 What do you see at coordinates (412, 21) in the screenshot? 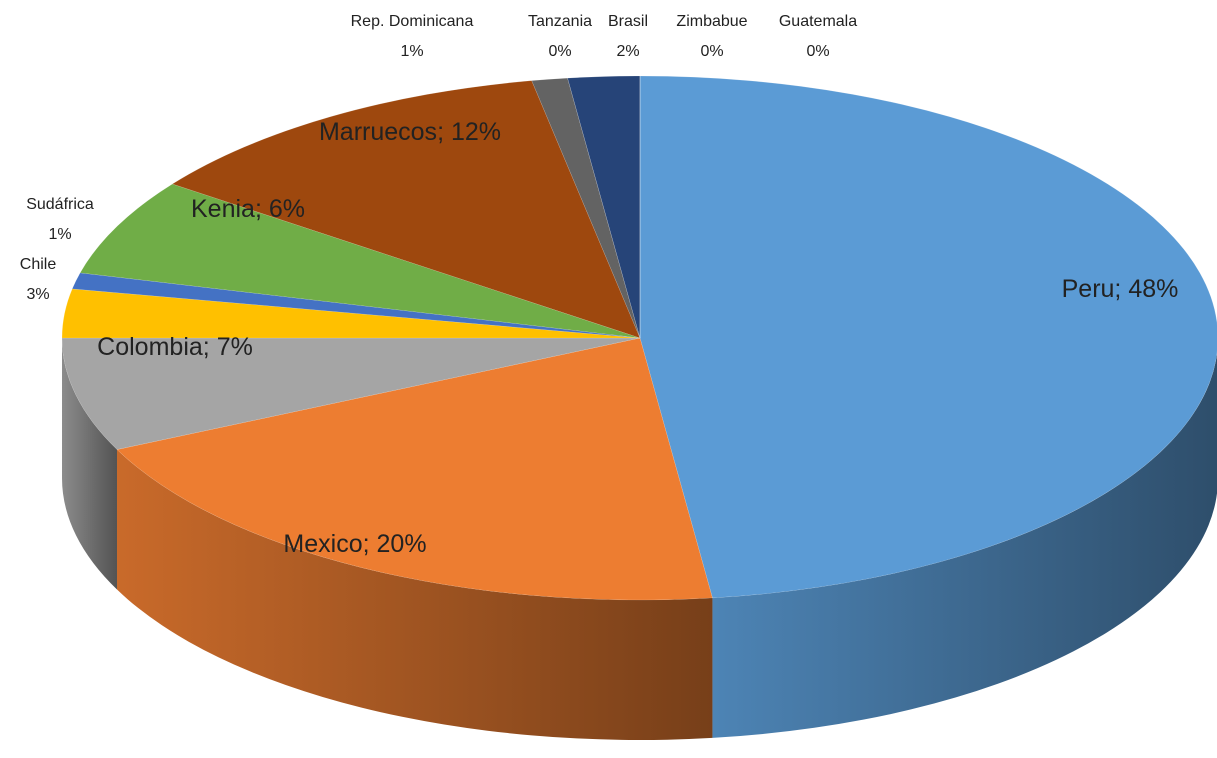
I see `category-label: Rep. Dominicana` at bounding box center [412, 21].